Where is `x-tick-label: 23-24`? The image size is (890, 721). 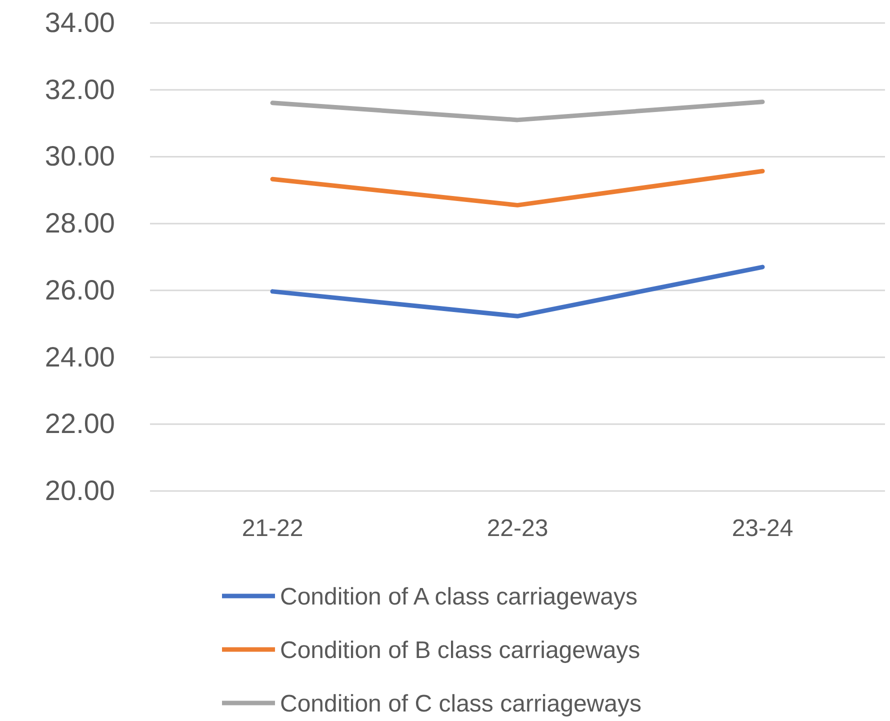 x-tick-label: 23-24 is located at coordinates (763, 528).